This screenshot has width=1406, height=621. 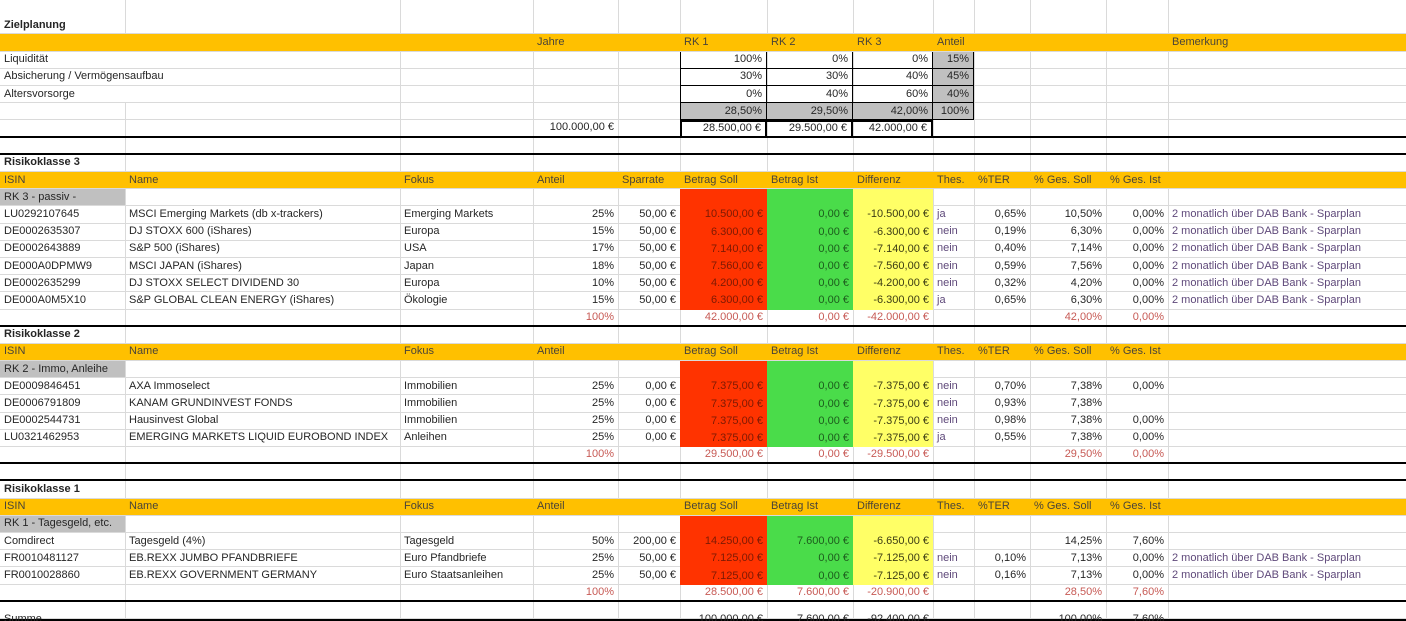 What do you see at coordinates (62, 197) in the screenshot?
I see `rk3-subheader-label: RK 3 - passiv -` at bounding box center [62, 197].